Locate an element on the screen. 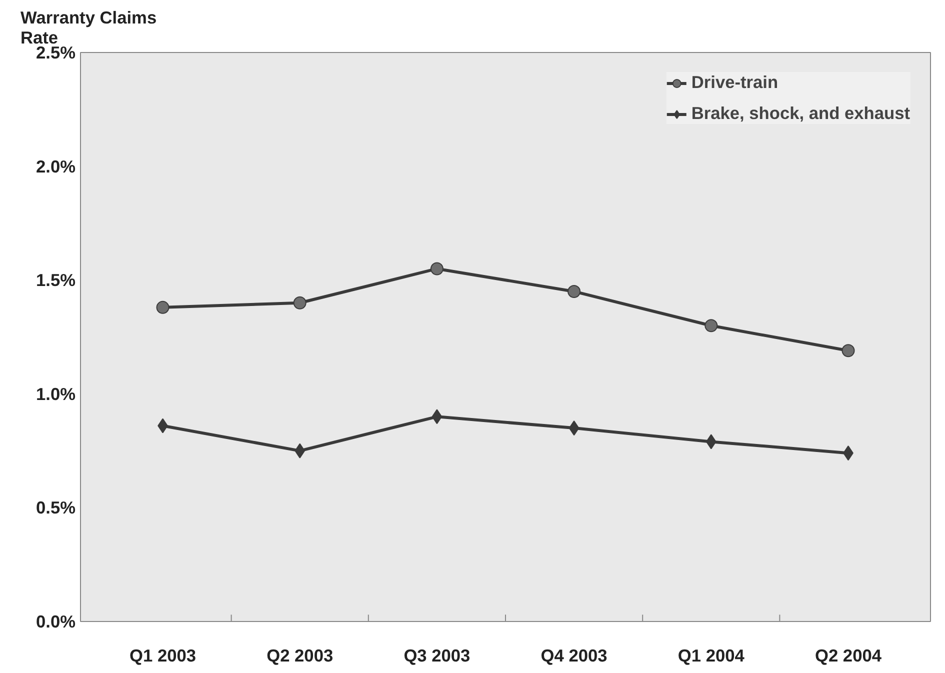  x-tick-label: Q4 2003 is located at coordinates (574, 656).